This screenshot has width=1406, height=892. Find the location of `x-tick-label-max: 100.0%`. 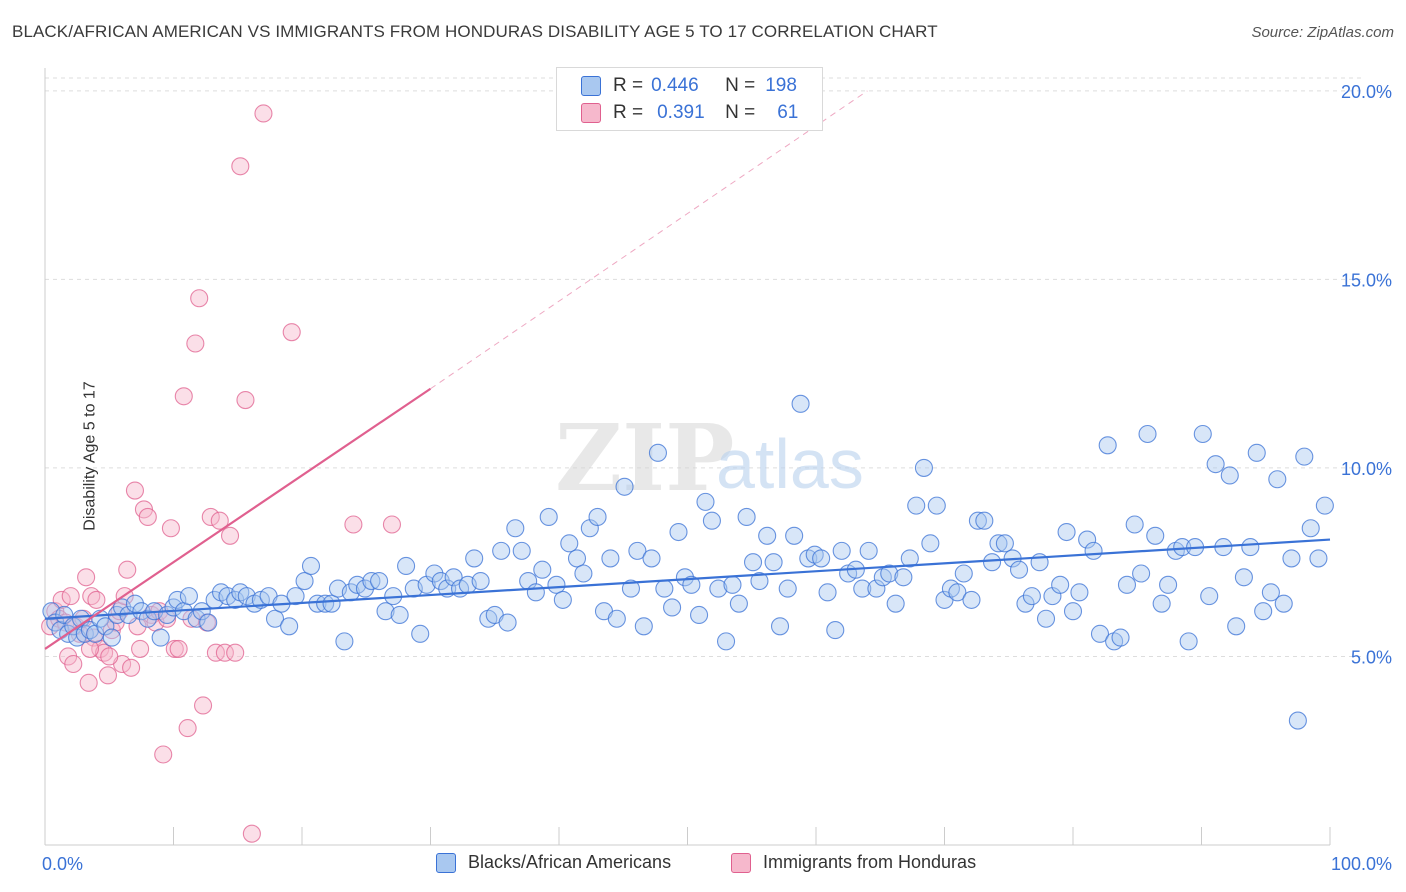

x-tick-label-max: 100.0% is located at coordinates (1361, 864).